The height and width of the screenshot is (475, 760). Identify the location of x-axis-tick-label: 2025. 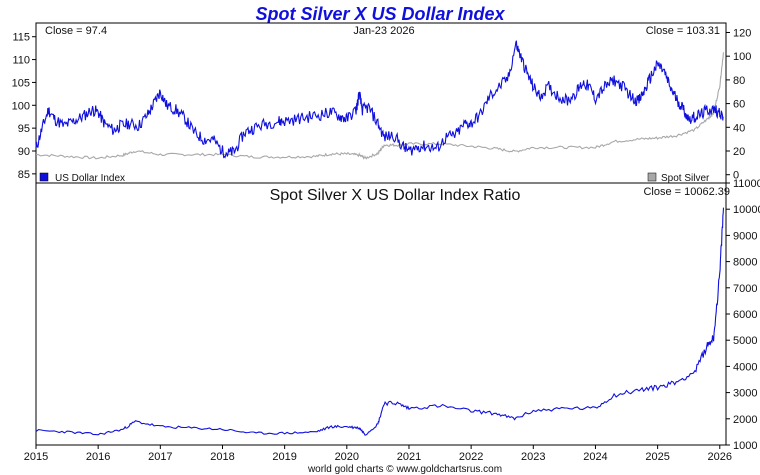
(657, 457).